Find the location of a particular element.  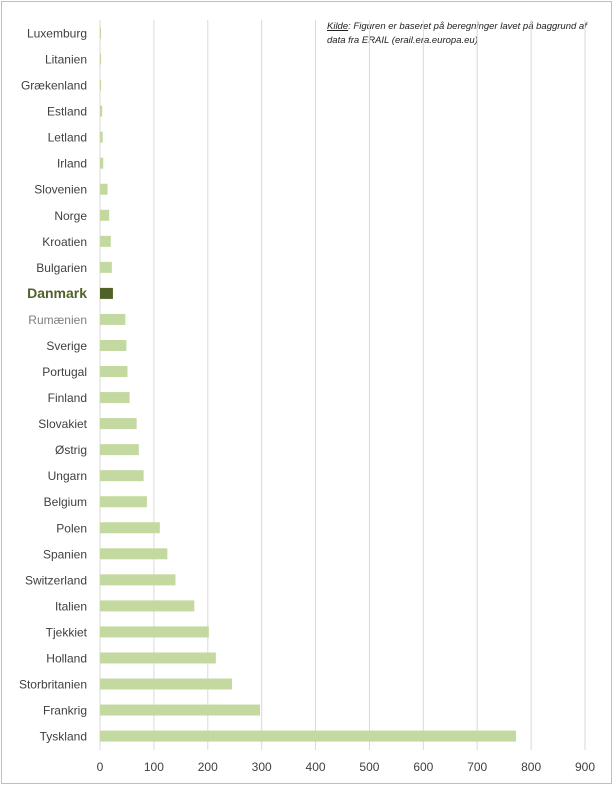

category-label-4: Letland is located at coordinates (67, 138).